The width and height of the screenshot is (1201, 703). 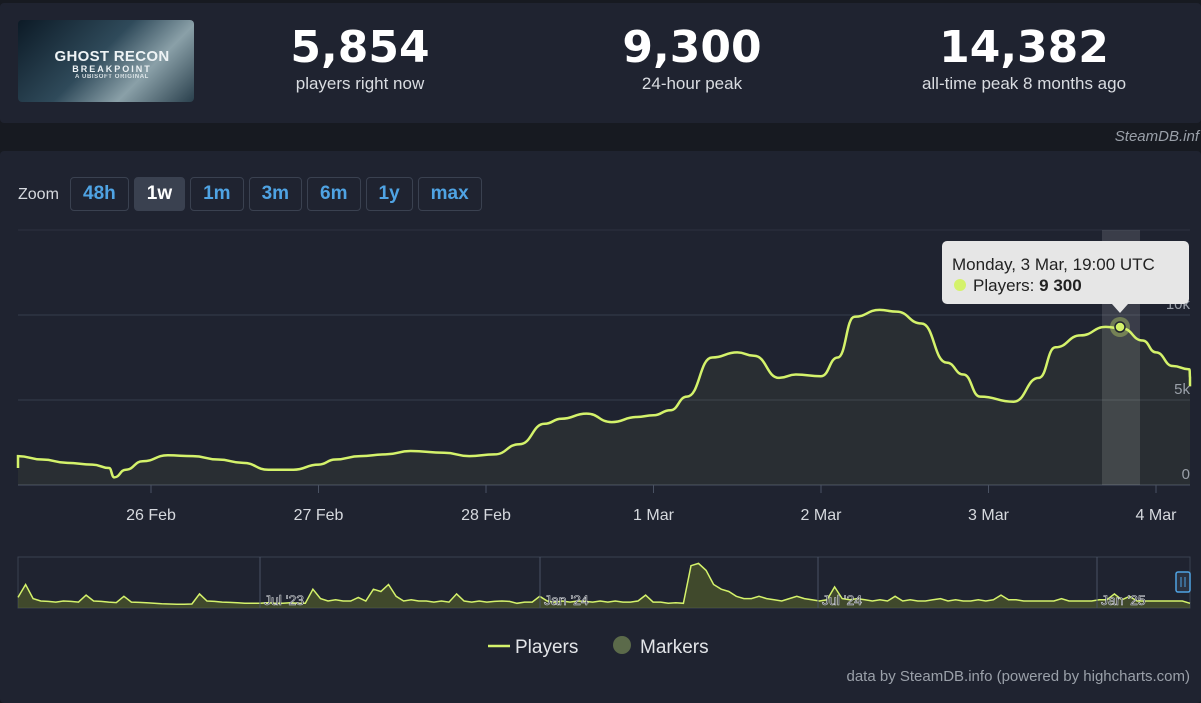 What do you see at coordinates (151, 515) in the screenshot?
I see `x-tick-label: 26 Feb` at bounding box center [151, 515].